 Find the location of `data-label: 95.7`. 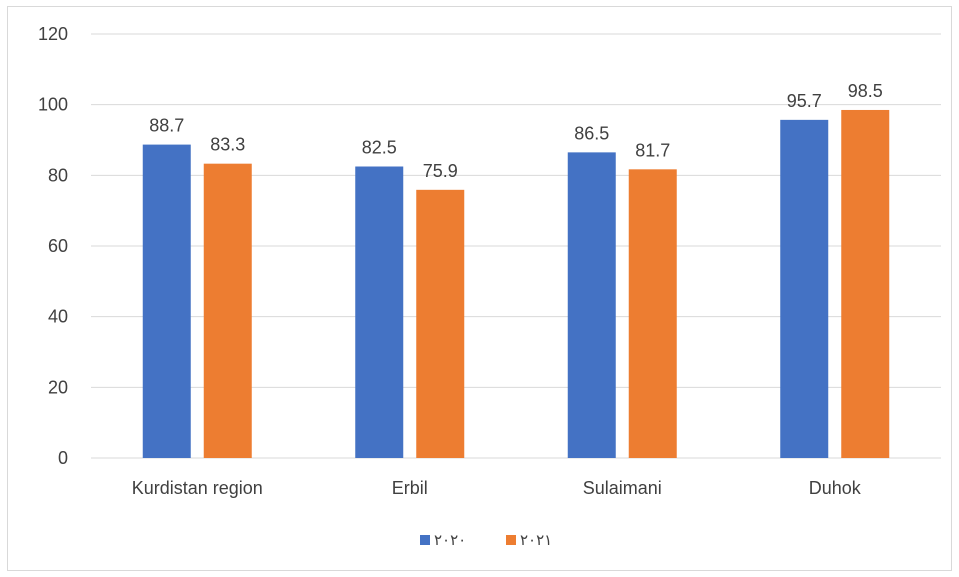

data-label: 95.7 is located at coordinates (804, 101).